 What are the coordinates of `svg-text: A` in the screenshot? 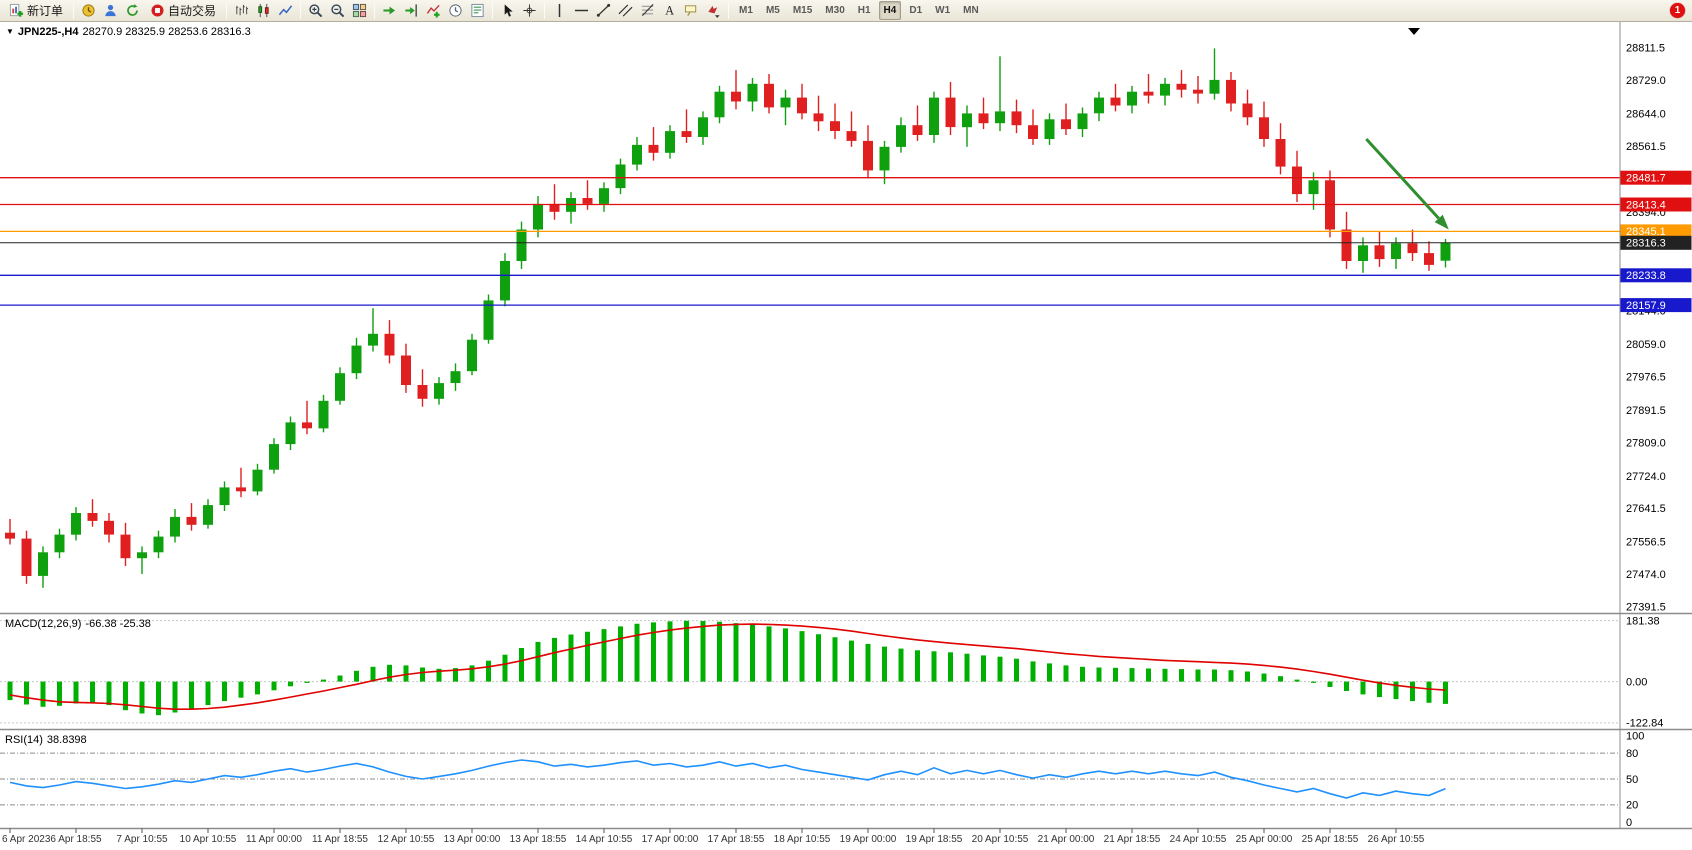 It's located at (669, 11).